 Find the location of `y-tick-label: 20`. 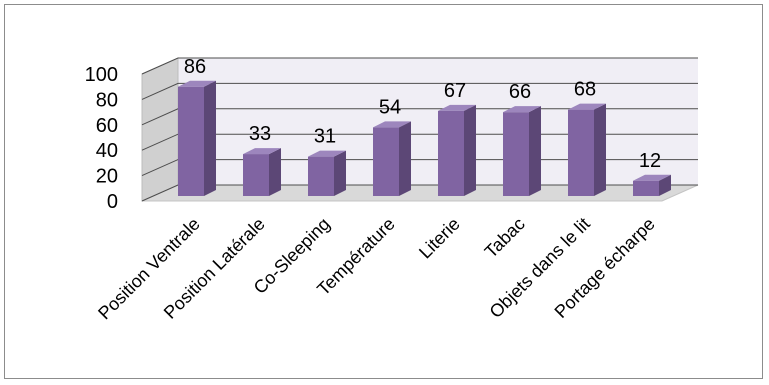

y-tick-label: 20 is located at coordinates (107, 177).